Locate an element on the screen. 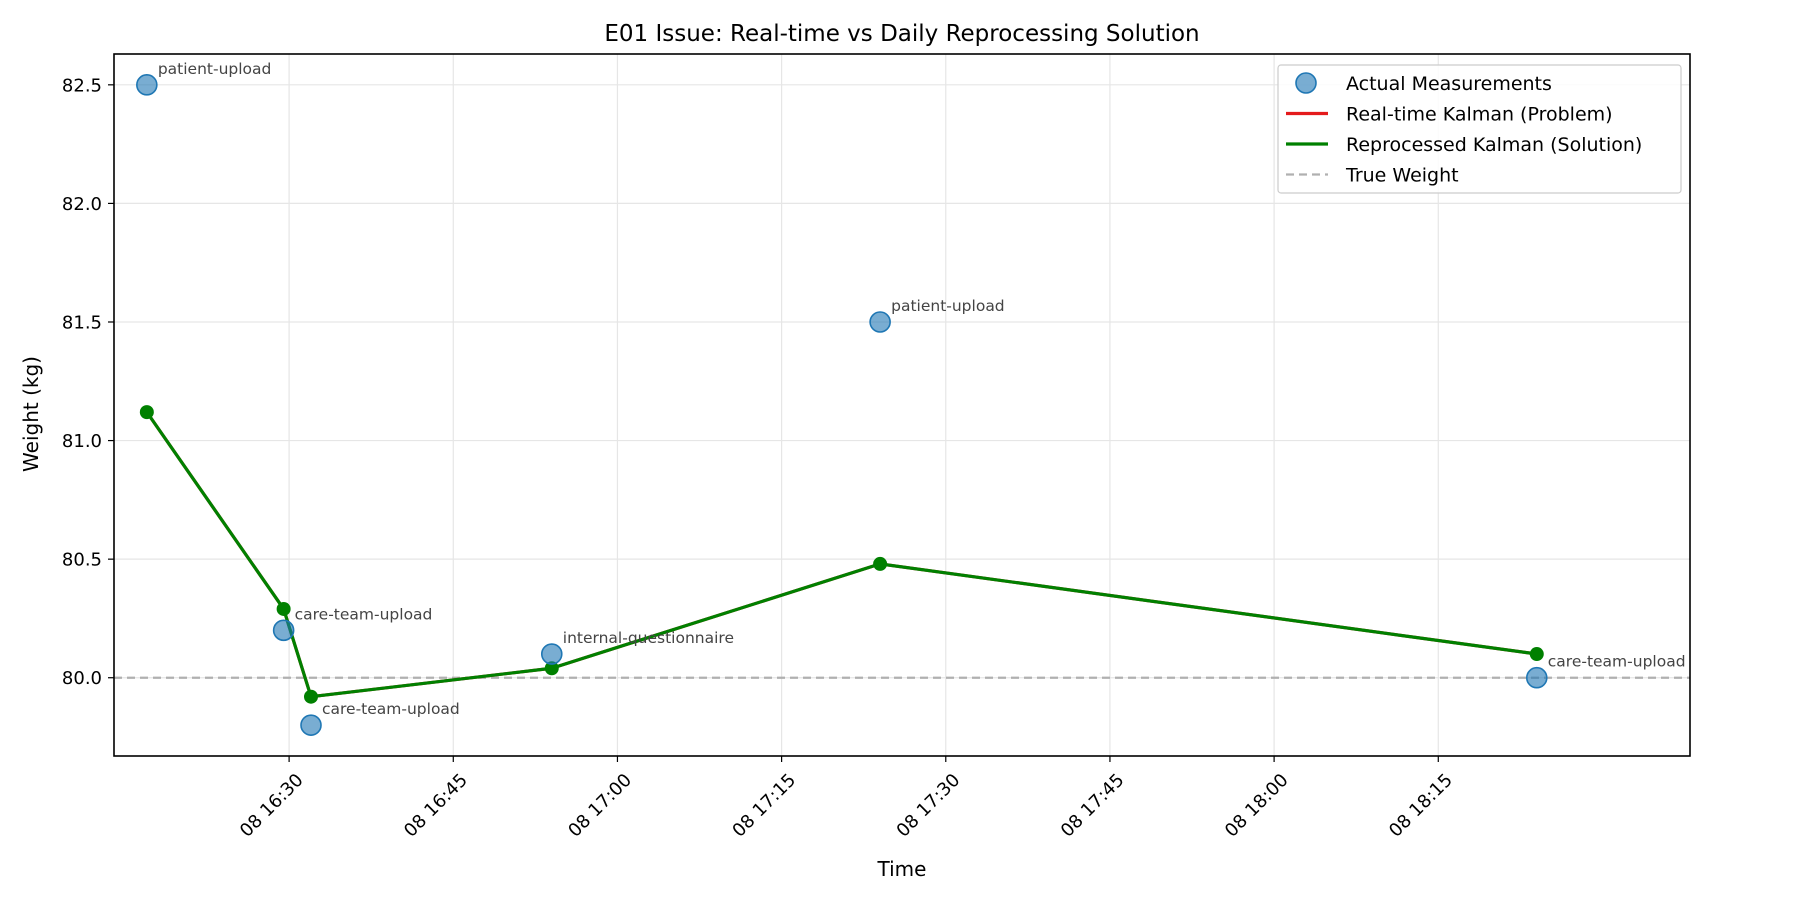 This screenshot has height=904, width=1800. legend-frame is located at coordinates (1479, 129).